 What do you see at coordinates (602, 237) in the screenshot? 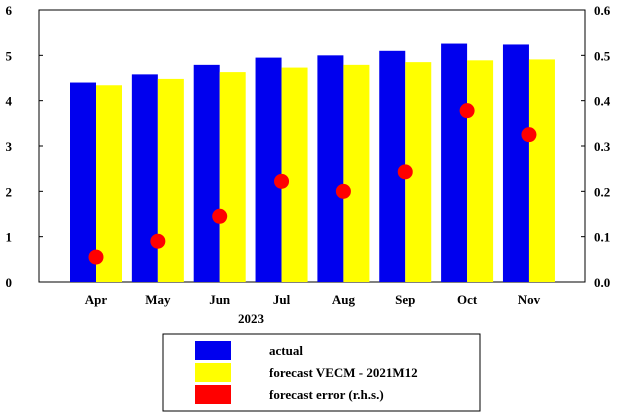
I see `right-tick-label: 0.1` at bounding box center [602, 237].